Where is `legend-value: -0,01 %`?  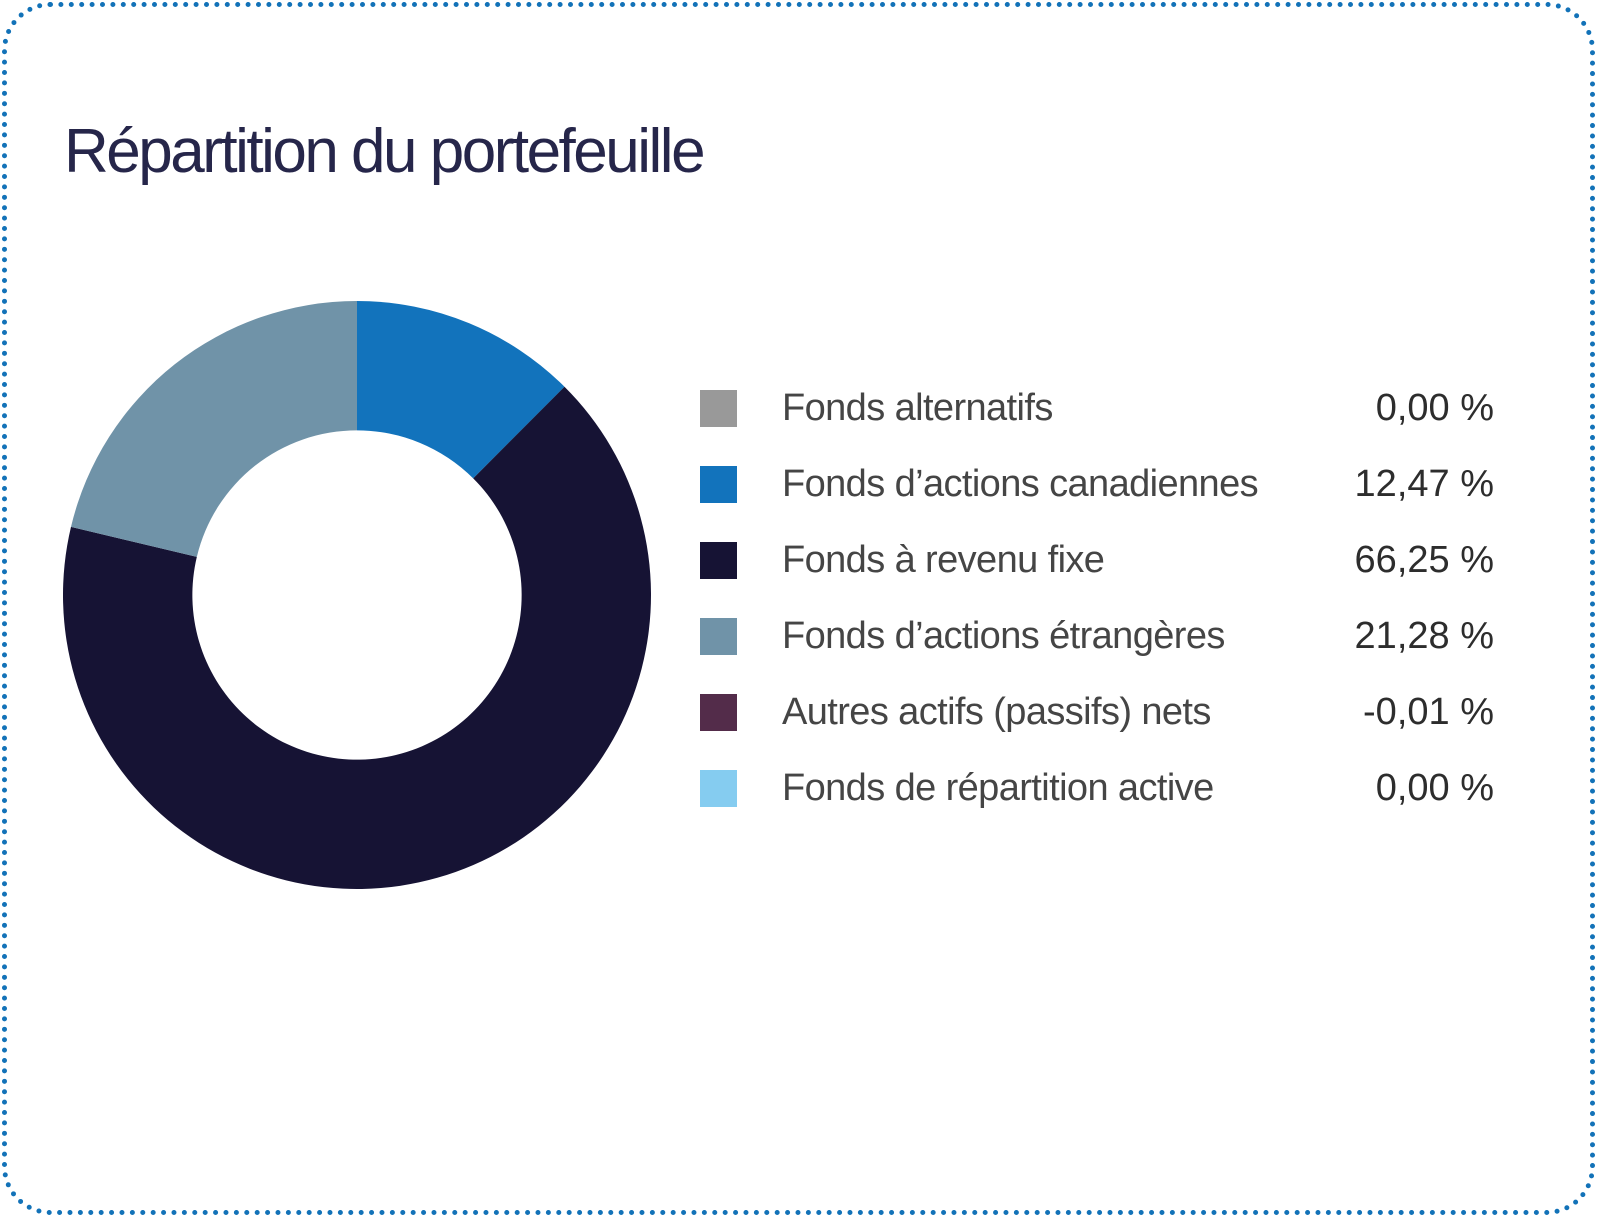
legend-value: -0,01 % is located at coordinates (1428, 712).